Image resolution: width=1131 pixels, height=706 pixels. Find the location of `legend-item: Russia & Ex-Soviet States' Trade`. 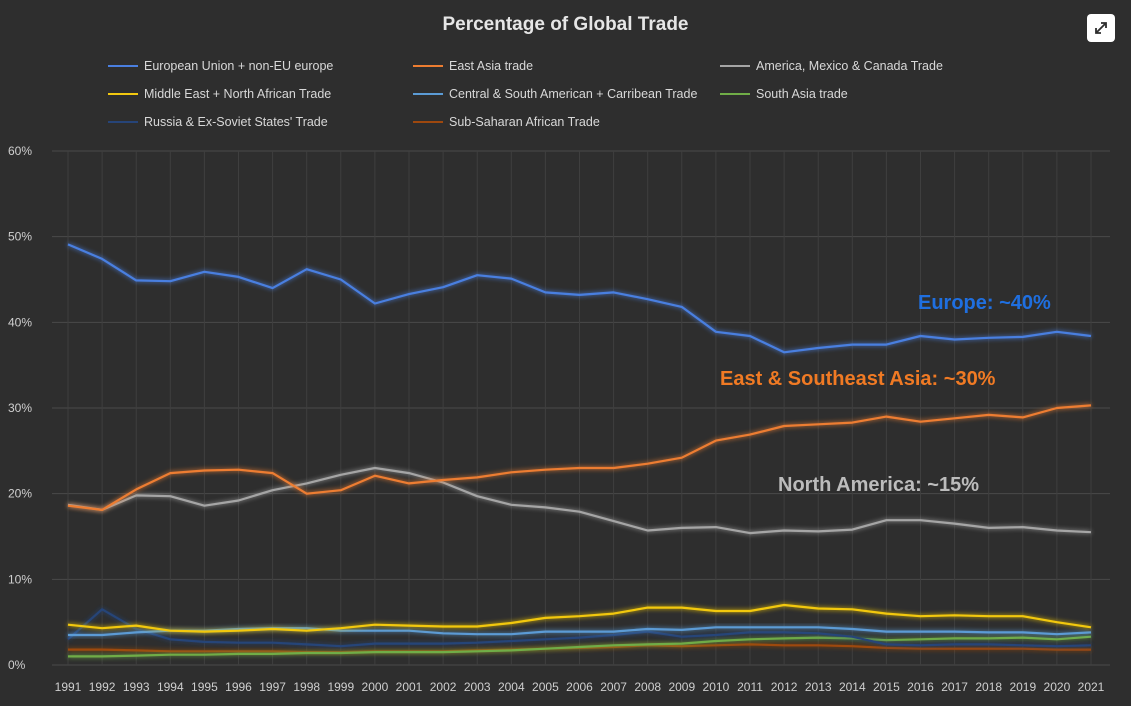

legend-item: Russia & Ex-Soviet States' Trade is located at coordinates (218, 122).